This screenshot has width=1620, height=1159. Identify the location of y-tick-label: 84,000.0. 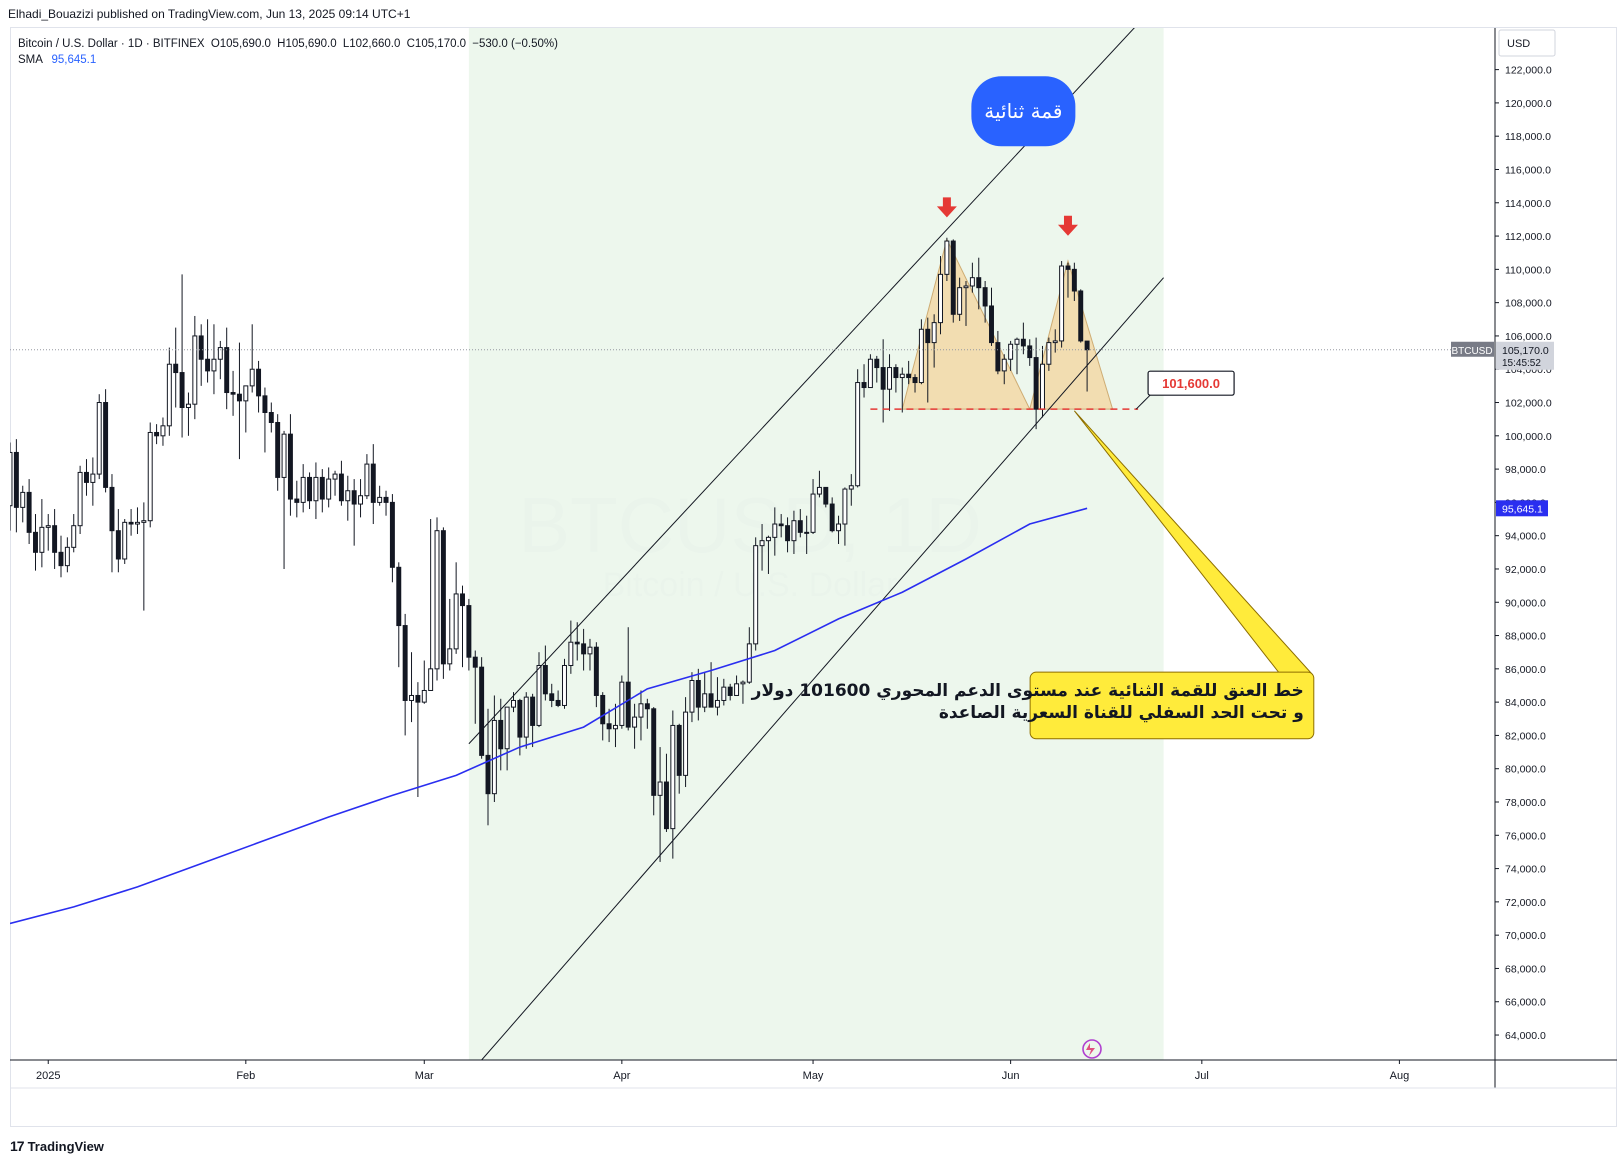
(1525, 703).